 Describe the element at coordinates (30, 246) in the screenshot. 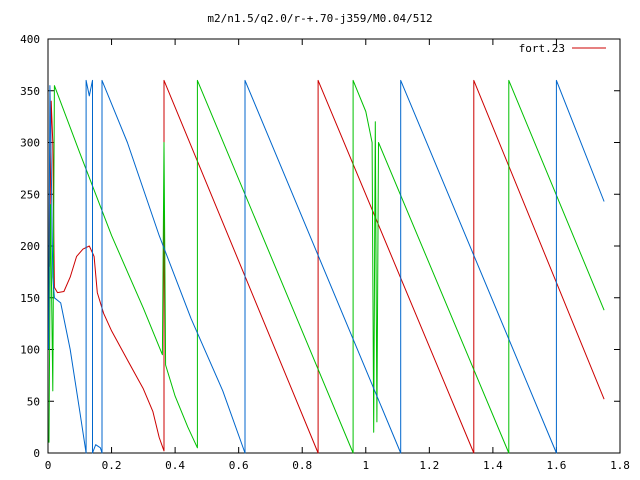

I see `y-tick-label: 200` at that location.